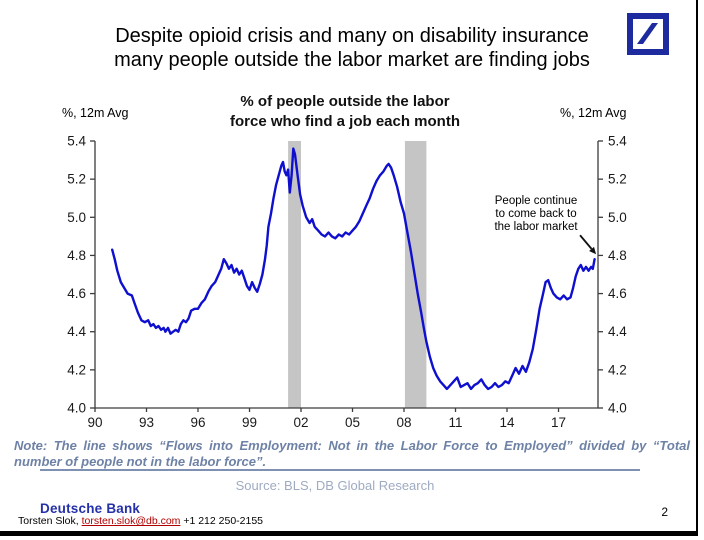  What do you see at coordinates (76, 217) in the screenshot?
I see `y-tick-label-left: 5.0` at bounding box center [76, 217].